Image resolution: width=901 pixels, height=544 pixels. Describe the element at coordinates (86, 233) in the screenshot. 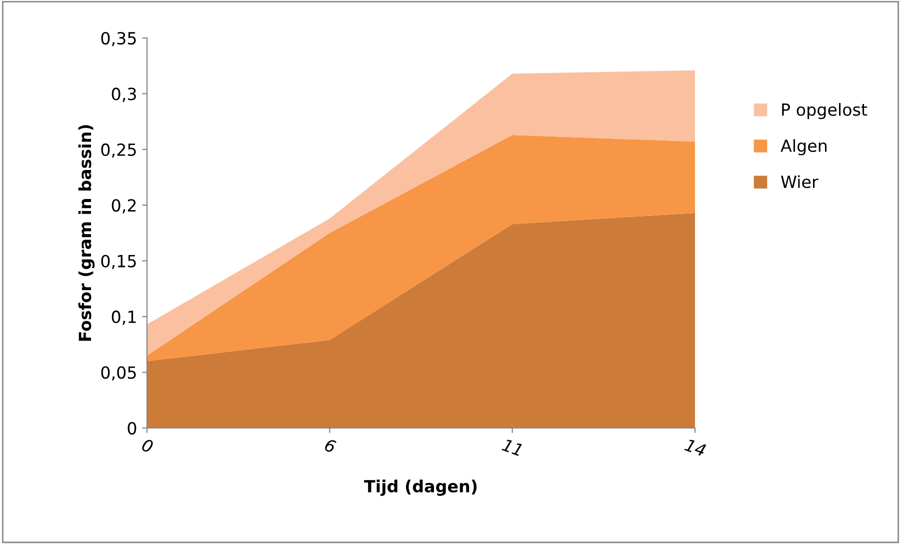

I see `y-axis-title: Fosfor (gram in bassin)` at that location.